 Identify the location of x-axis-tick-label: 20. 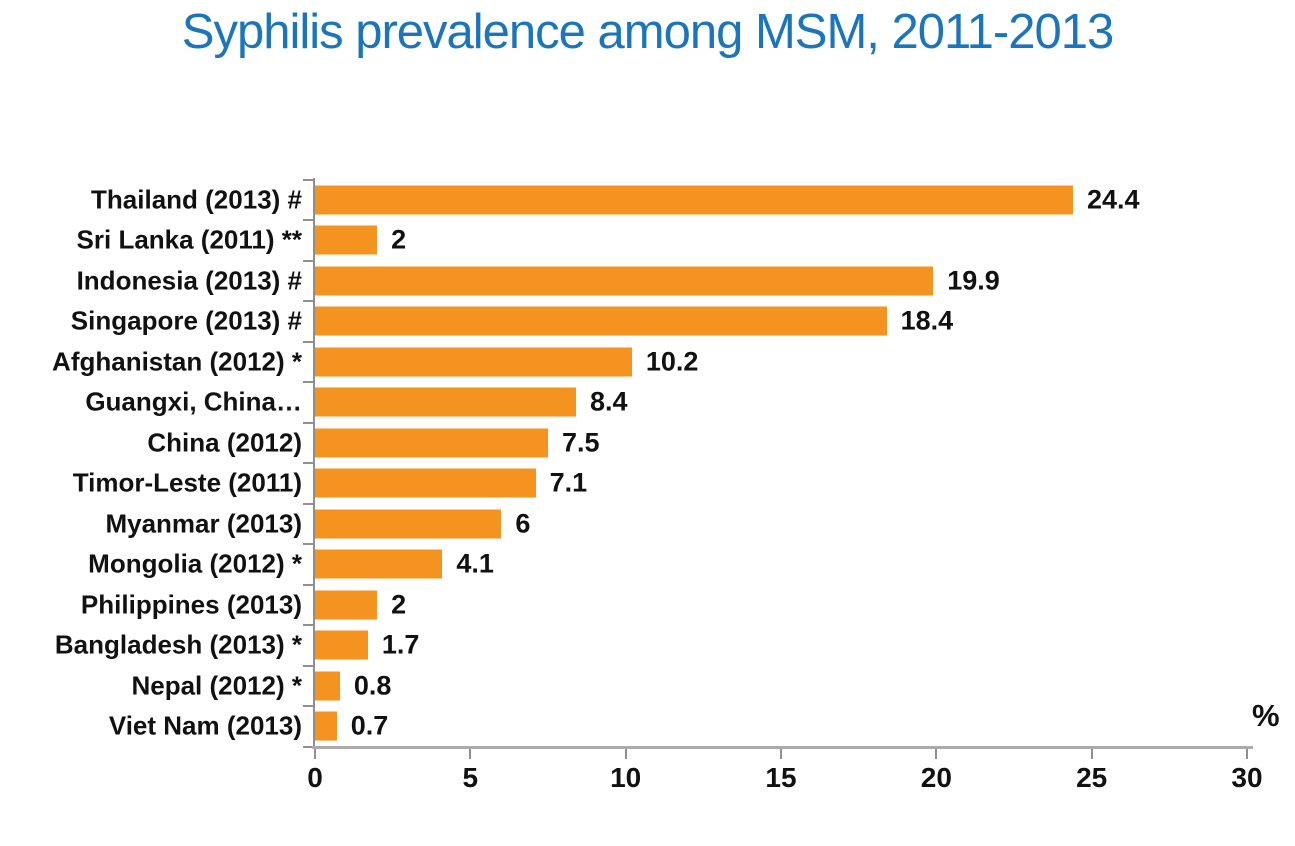
(936, 777).